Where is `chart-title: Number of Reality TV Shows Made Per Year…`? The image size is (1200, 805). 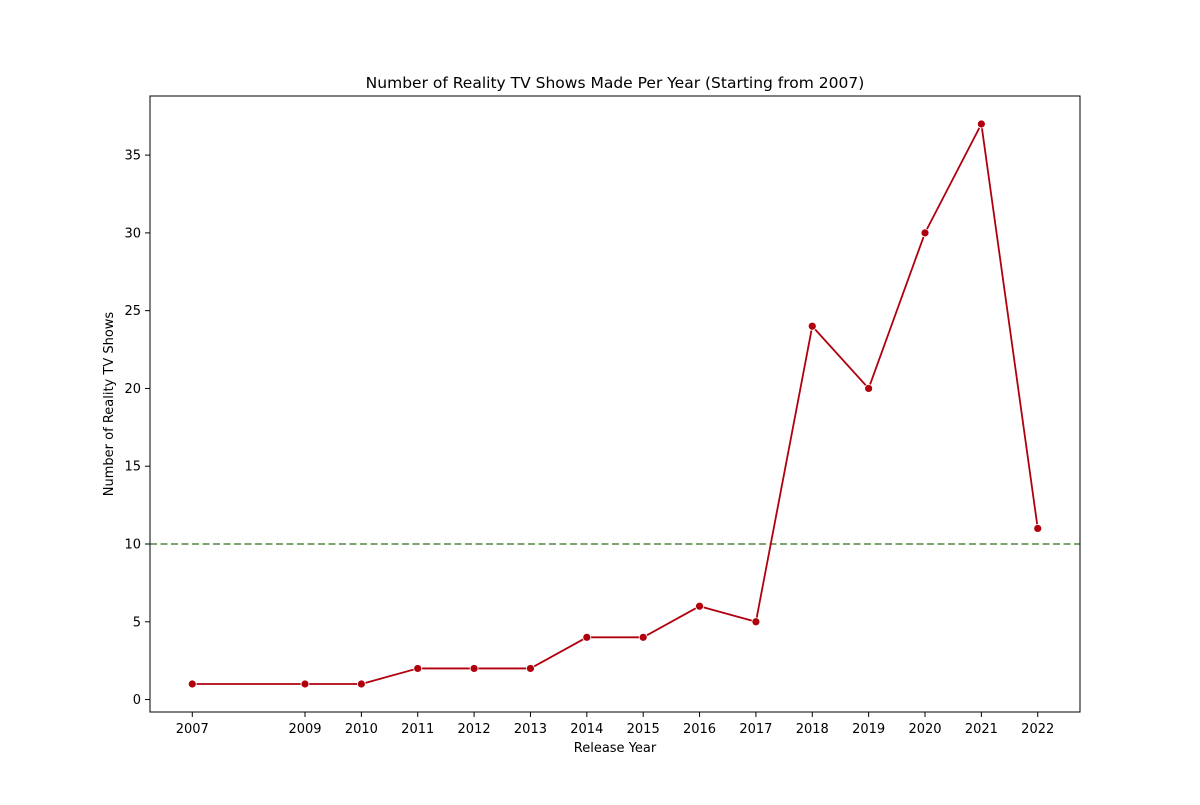 chart-title: Number of Reality TV Shows Made Per Year… is located at coordinates (615, 83).